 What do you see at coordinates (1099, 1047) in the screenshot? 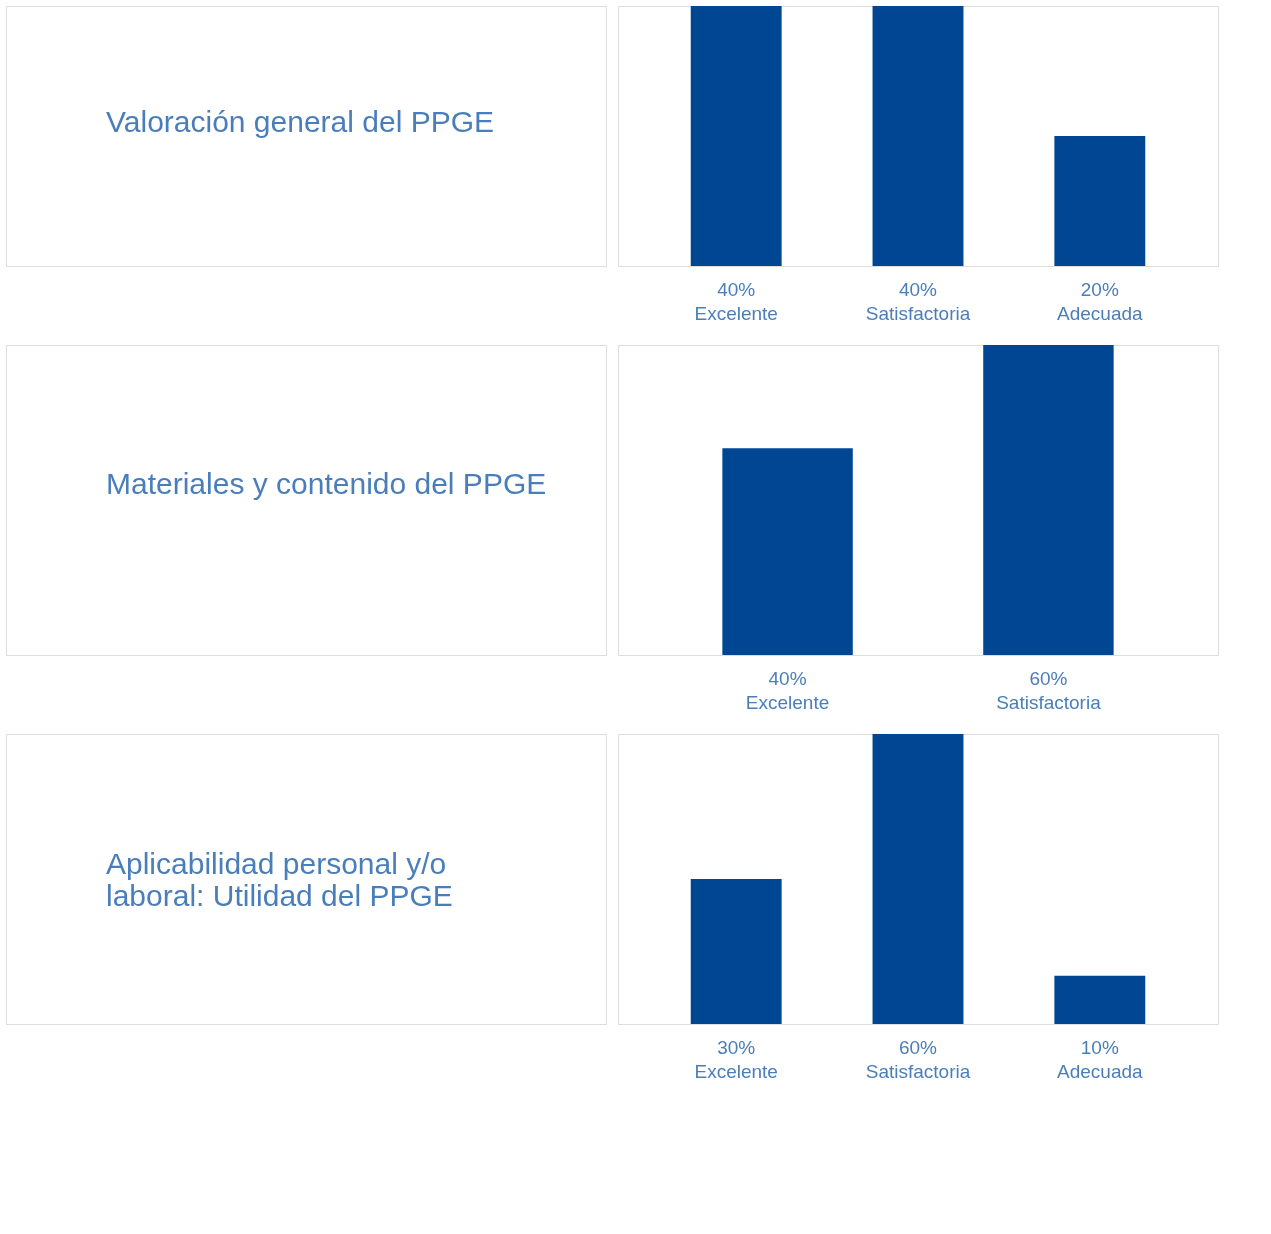
I see `data-label: 10%` at bounding box center [1099, 1047].